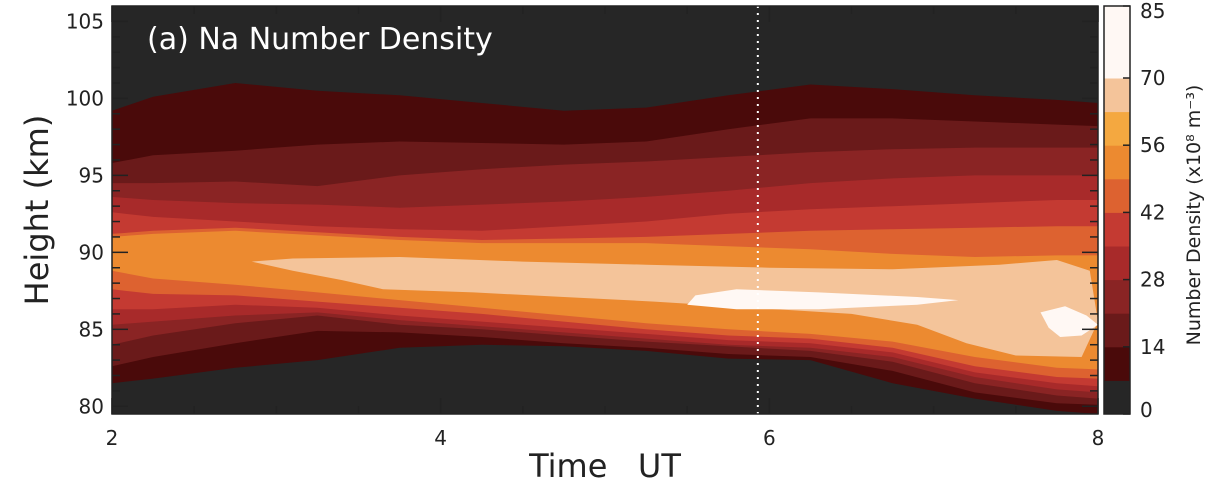 Image resolution: width=1225 pixels, height=490 pixels. Describe the element at coordinates (1152, 347) in the screenshot. I see `colorbar-tick-label: 14` at that location.